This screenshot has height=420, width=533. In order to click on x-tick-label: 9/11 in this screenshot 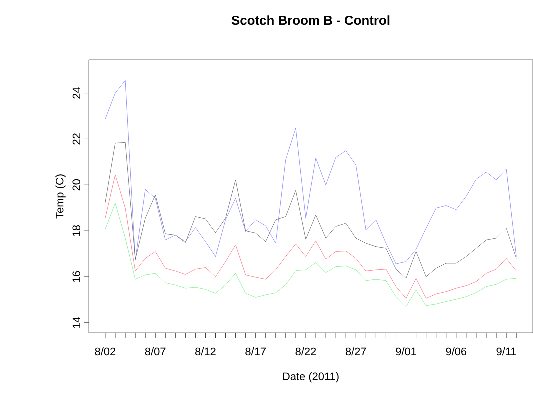, I will do `click(506, 352)`.